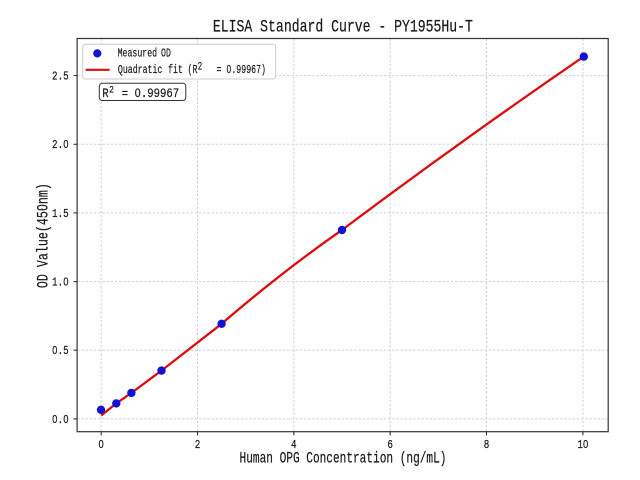 The image size is (640, 480). Describe the element at coordinates (60, 351) in the screenshot. I see `svg-text: 0.5` at that location.